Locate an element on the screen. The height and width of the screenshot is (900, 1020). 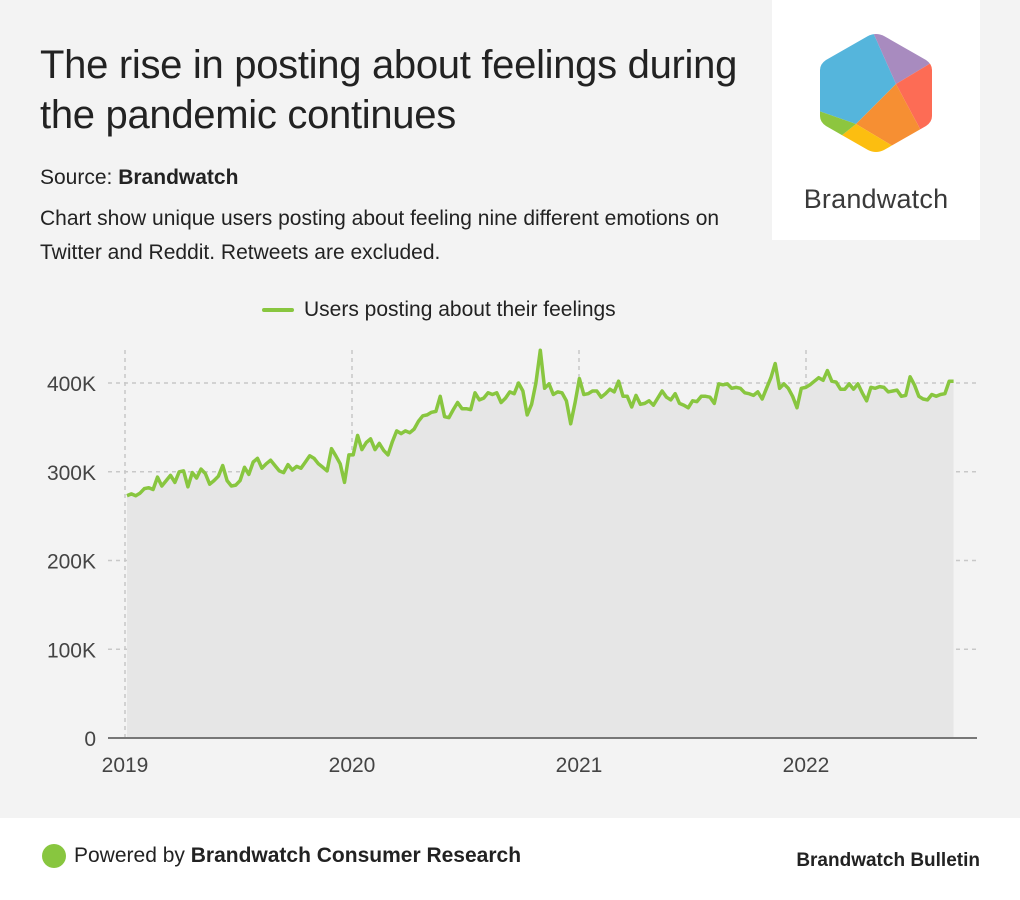
x-tick-label: 2020 is located at coordinates (352, 765).